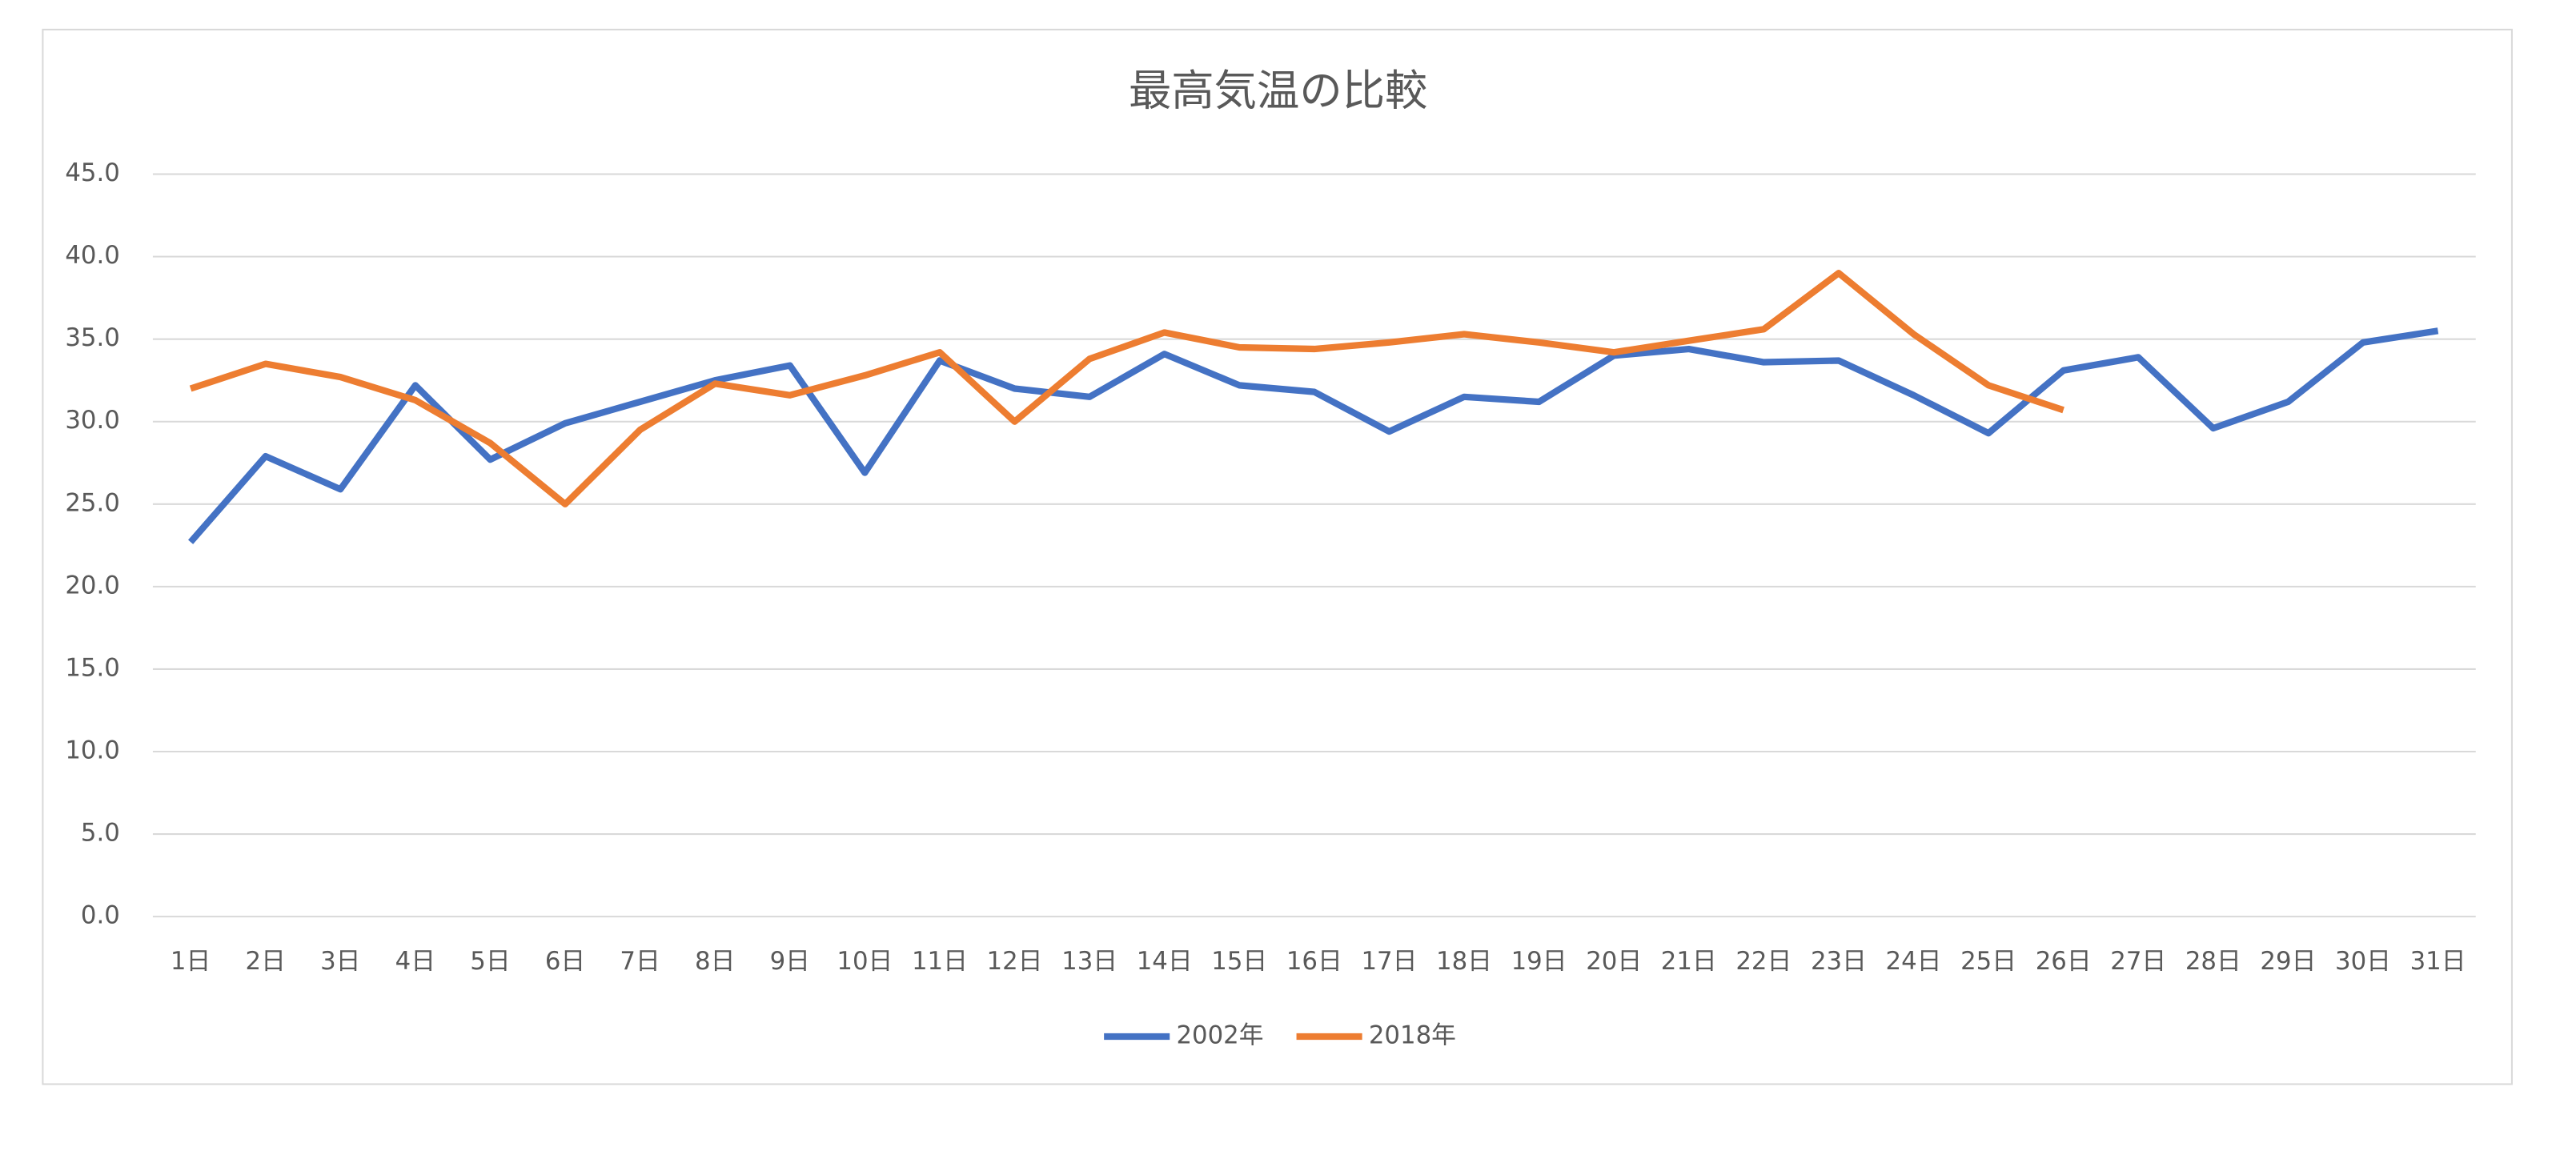  I want to click on x-tick-label: 21日, so click(1689, 961).